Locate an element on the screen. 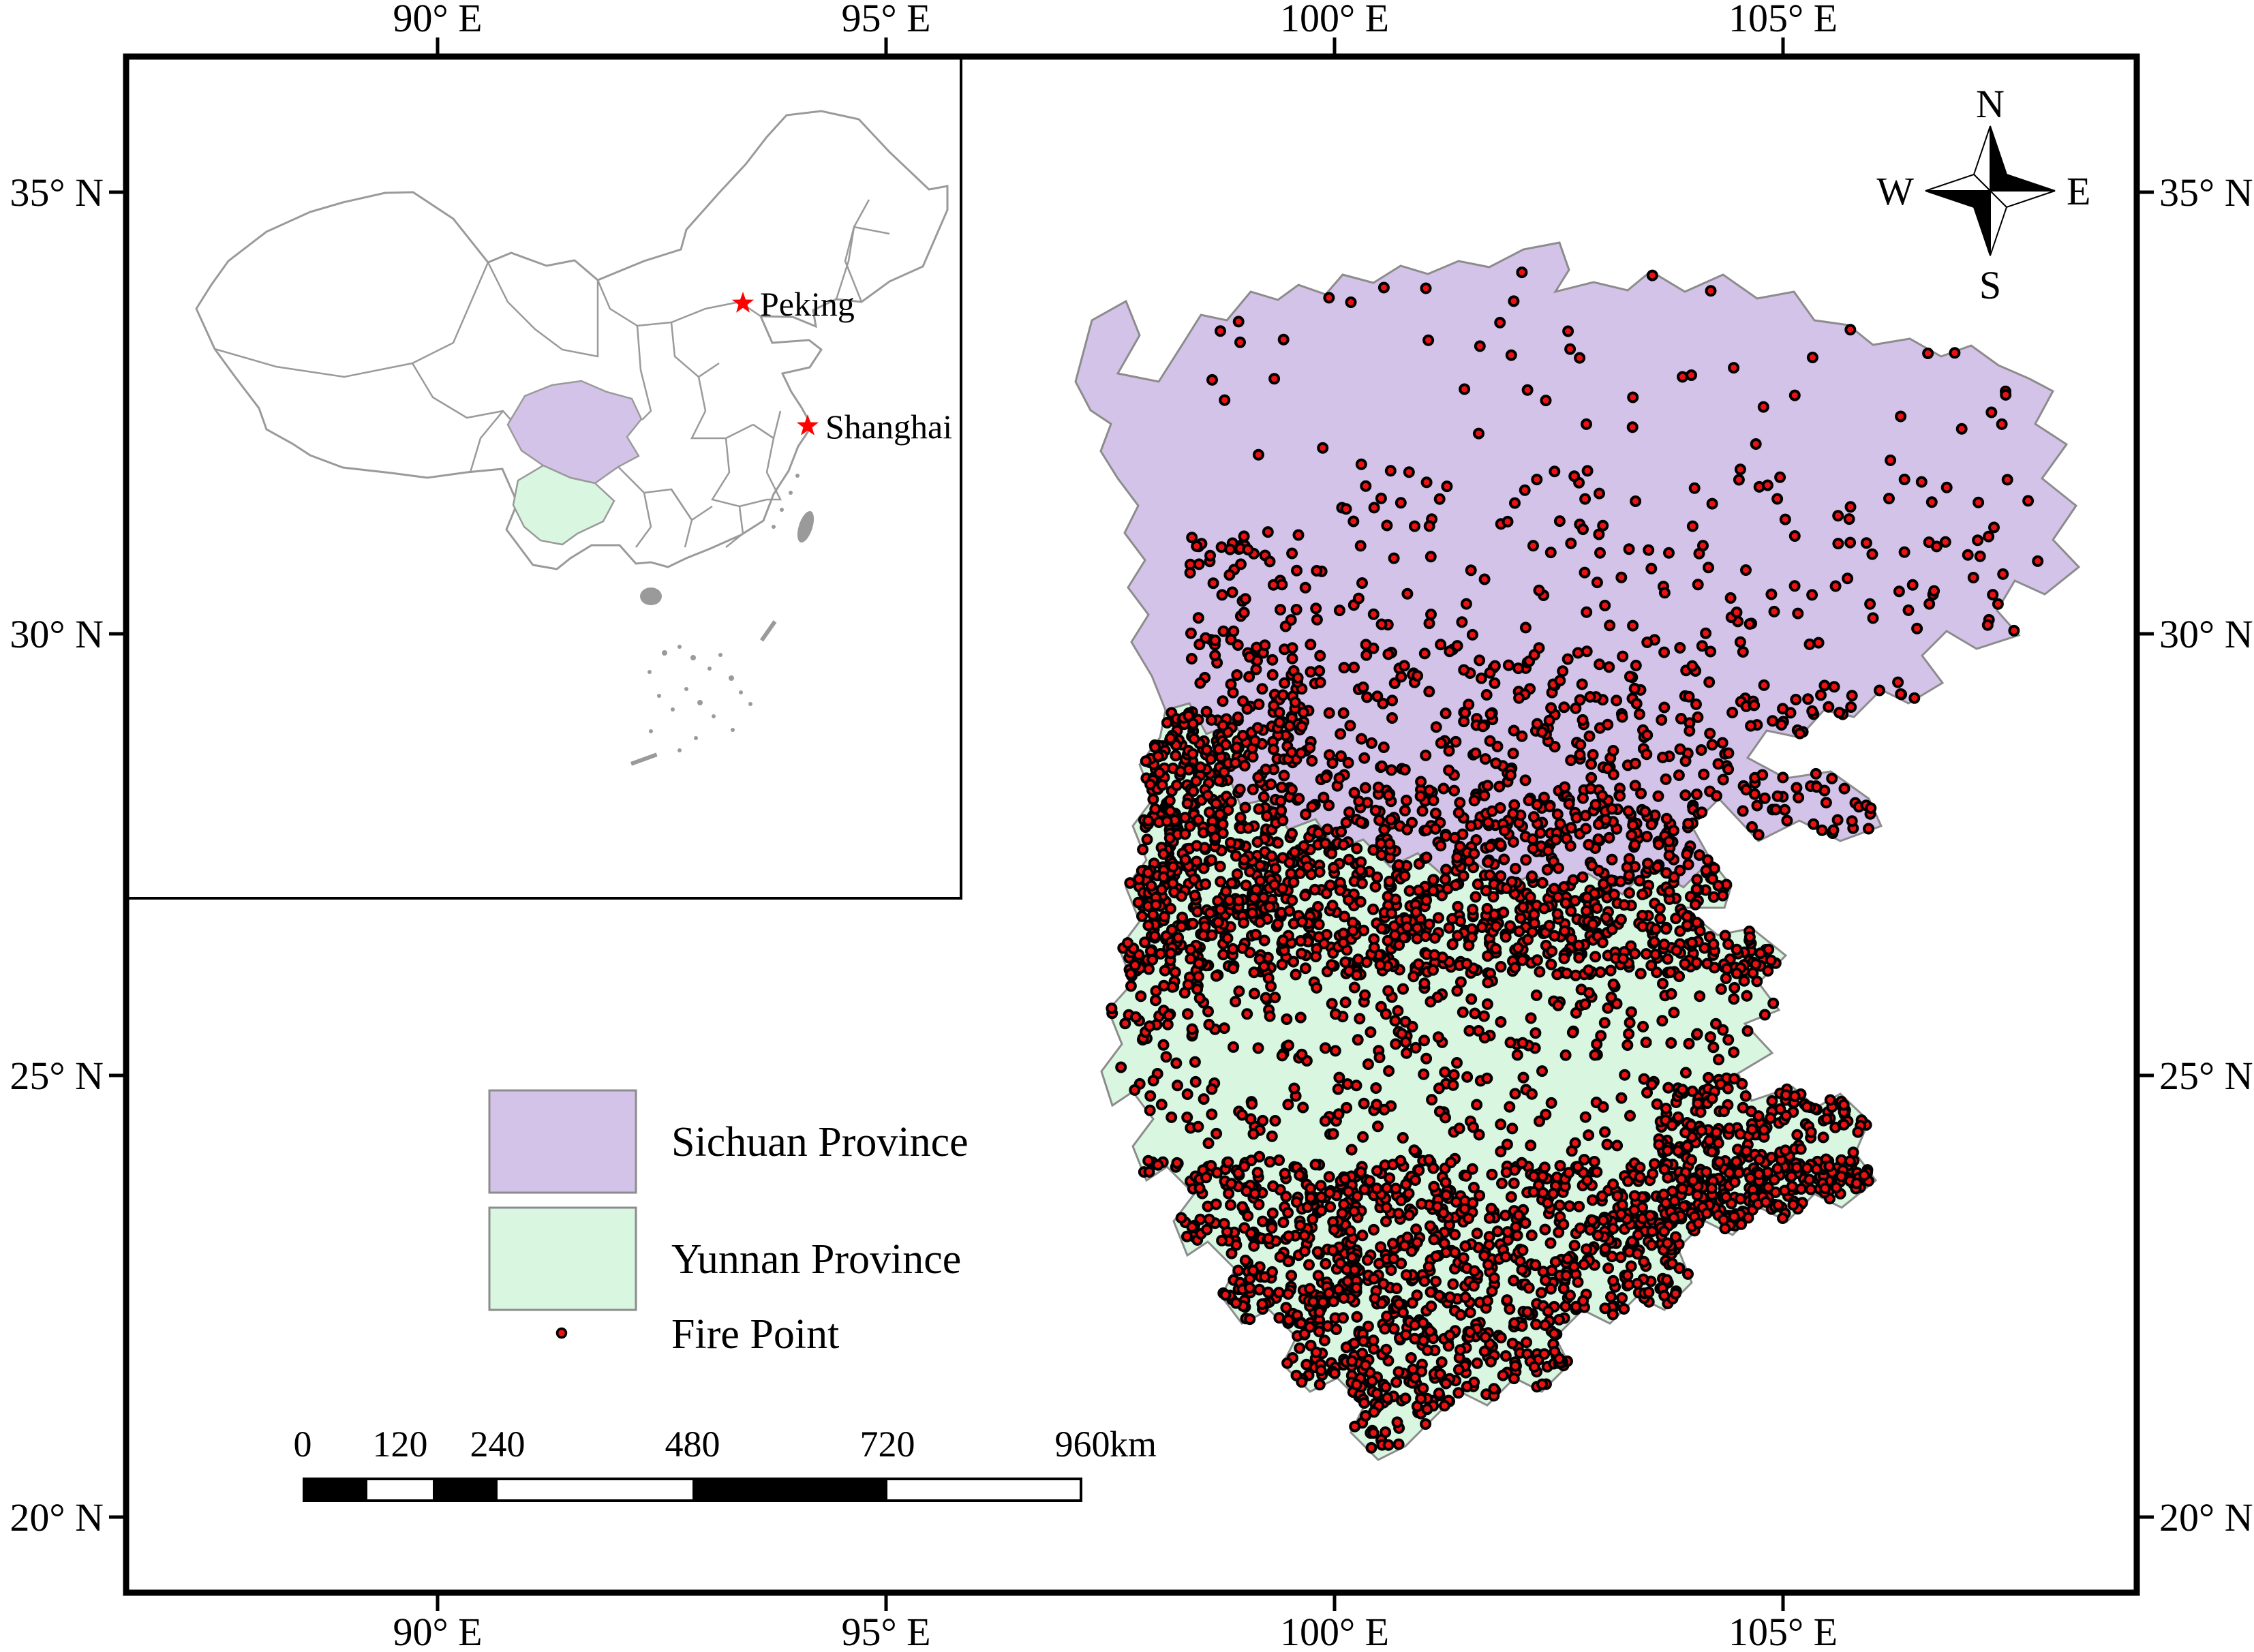  scale-bar: 0 120 240 480 720 960 km is located at coordinates (725, 1463).